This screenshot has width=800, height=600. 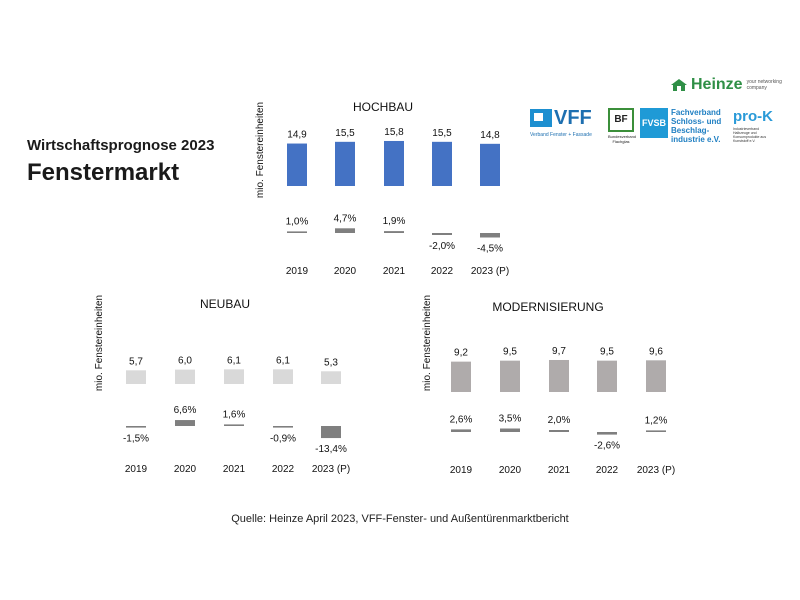 I want to click on modernisierung-value-label: 9,7, so click(x=559, y=351).